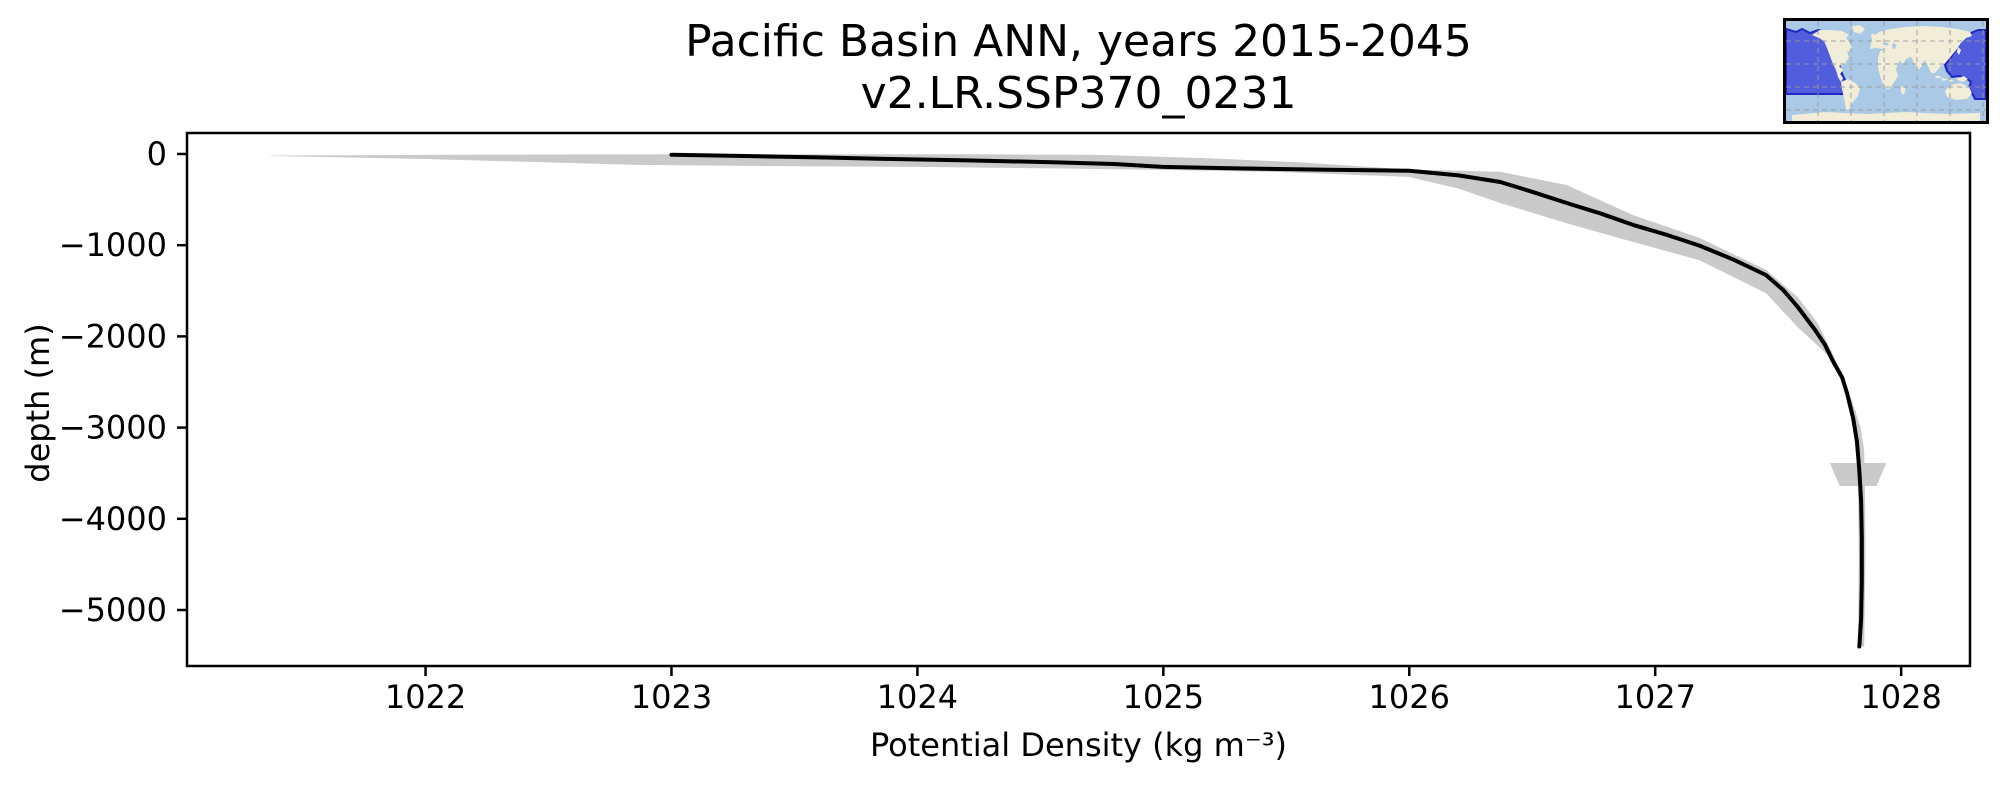 Image resolution: width=2000 pixels, height=800 pixels. Describe the element at coordinates (1959, 51) in the screenshot. I see `map-japan` at that location.